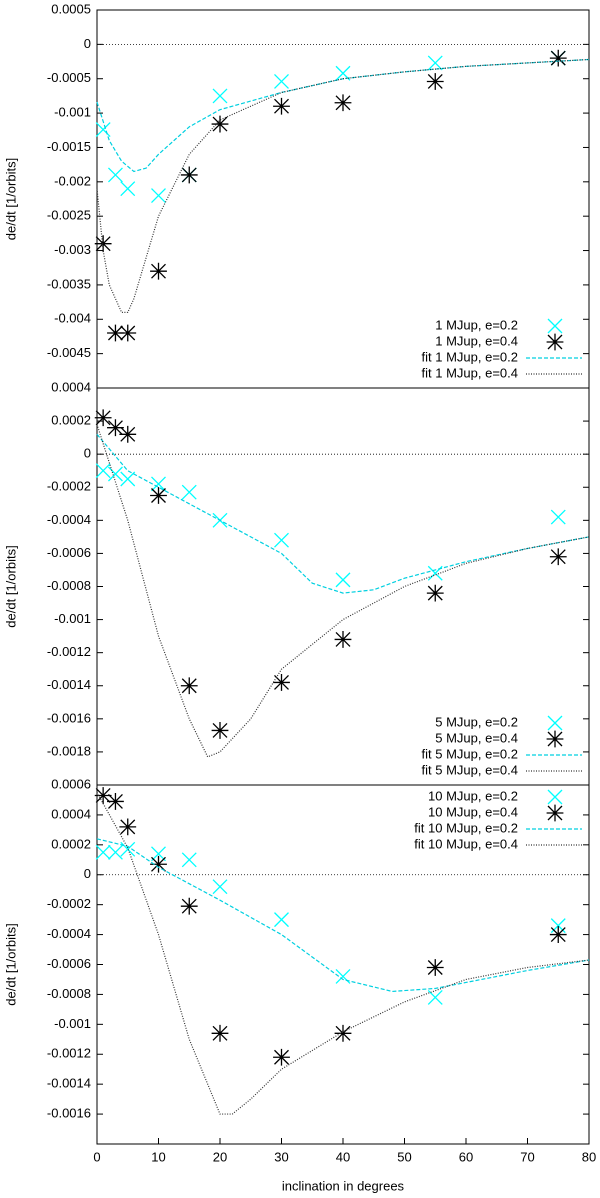 The height and width of the screenshot is (1198, 600). What do you see at coordinates (158, 1156) in the screenshot?
I see `x-tick-label: 10` at bounding box center [158, 1156].